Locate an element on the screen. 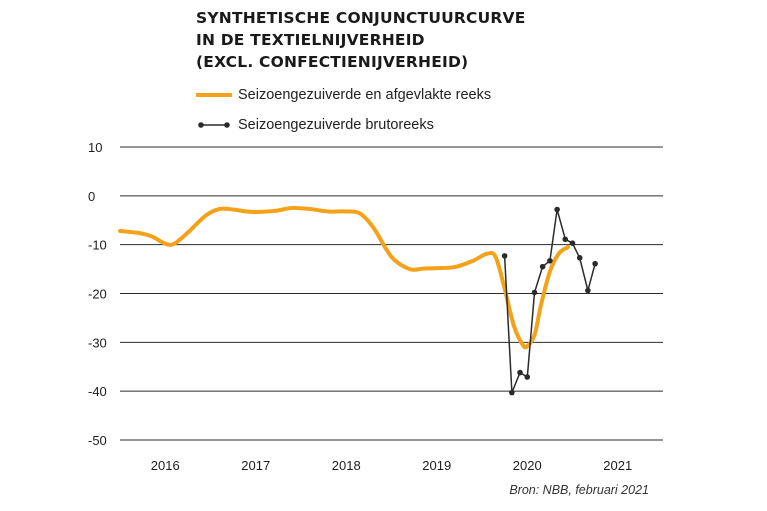 Image resolution: width=767 pixels, height=511 pixels. legend-label-smoothed: Seizoengezuiverde en afgevlakte reeks is located at coordinates (365, 95).